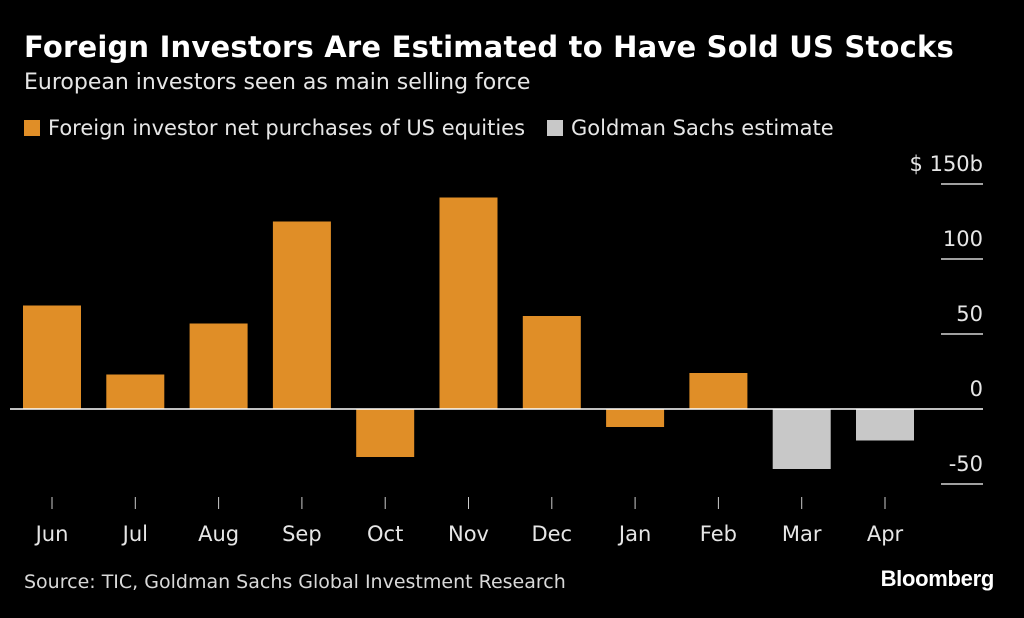  Describe the element at coordinates (555, 128) in the screenshot. I see `legend-swatch-goldman-estimate` at that location.